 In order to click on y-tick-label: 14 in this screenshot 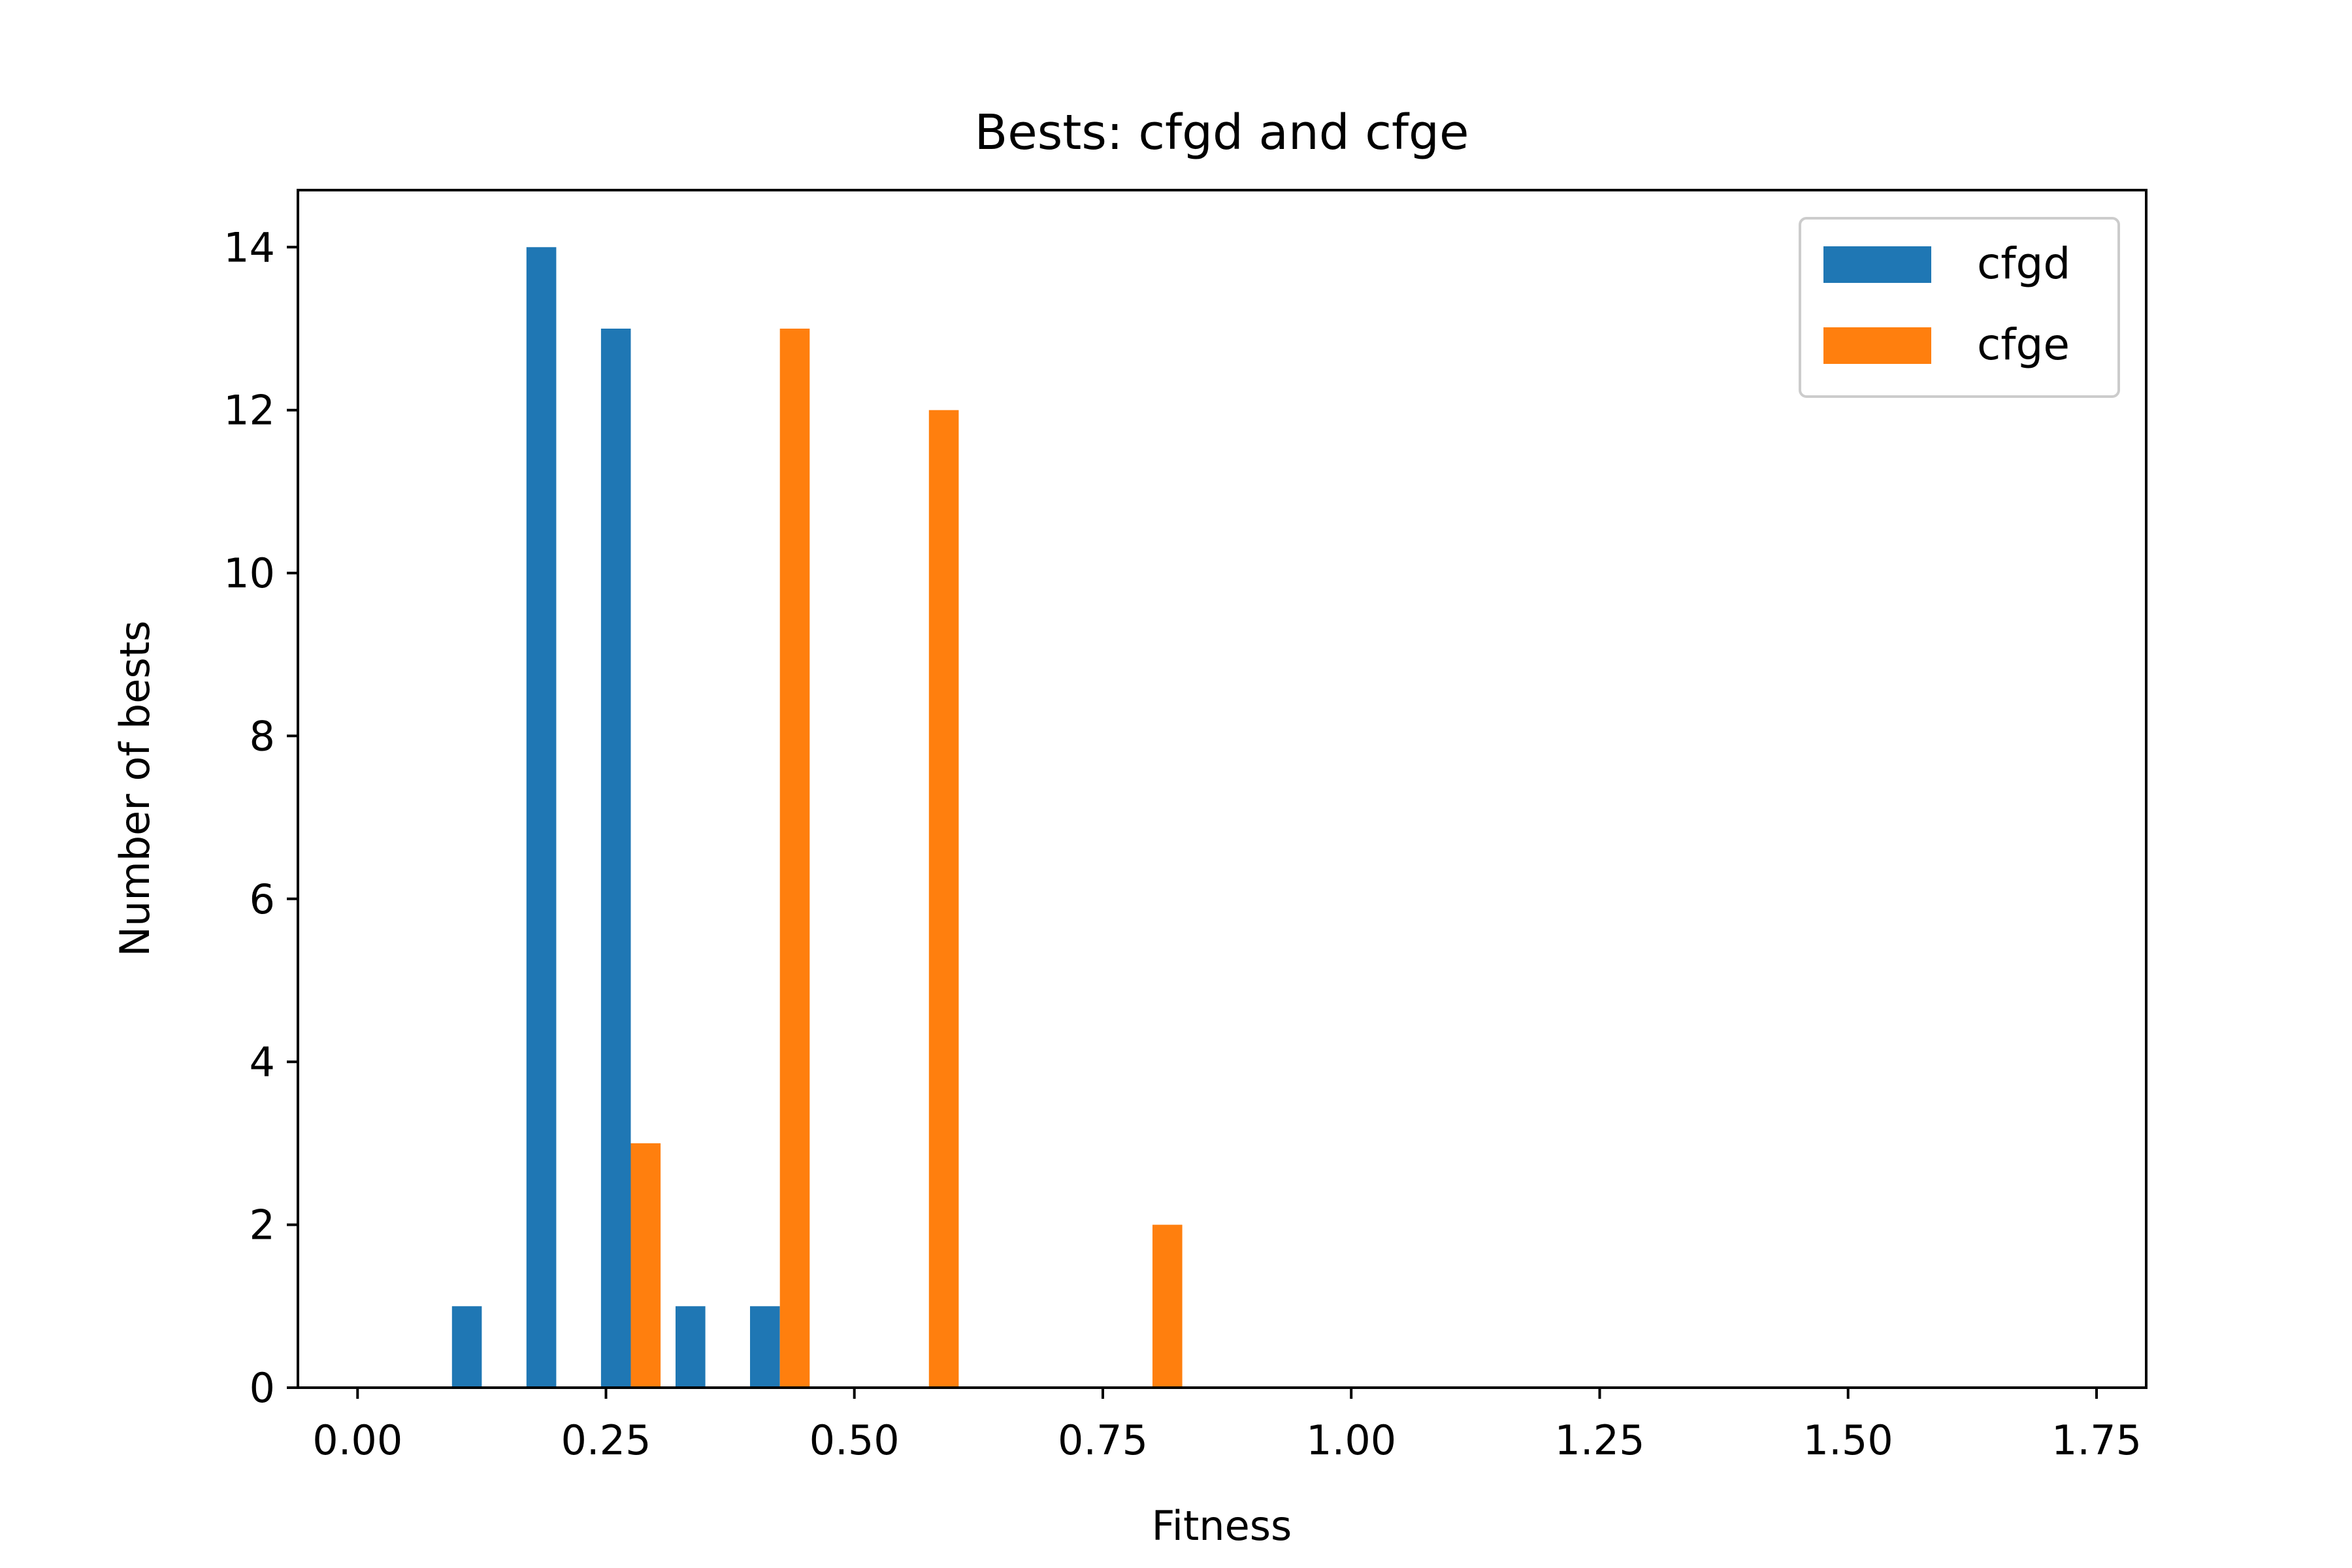, I will do `click(249, 247)`.